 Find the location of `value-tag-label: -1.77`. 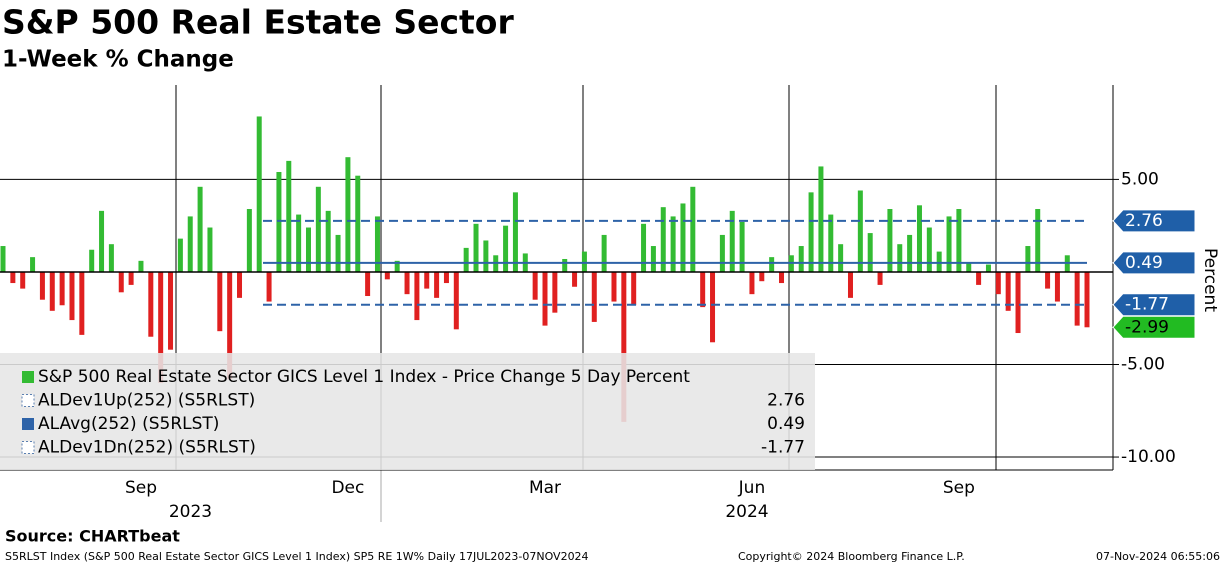

value-tag-label: -1.77 is located at coordinates (1147, 305).